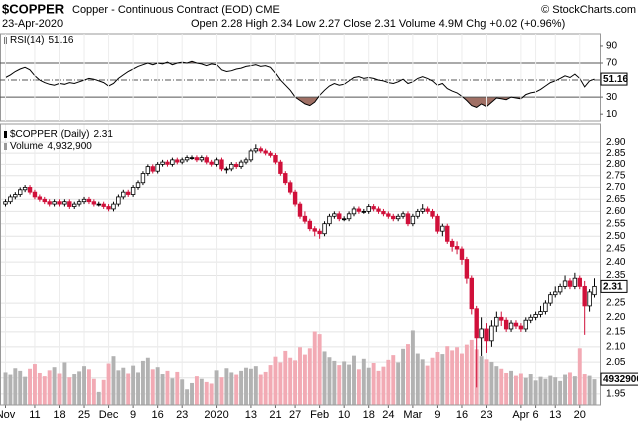  Describe the element at coordinates (616, 175) in the screenshot. I see `y-tick-label: 2.75` at that location.